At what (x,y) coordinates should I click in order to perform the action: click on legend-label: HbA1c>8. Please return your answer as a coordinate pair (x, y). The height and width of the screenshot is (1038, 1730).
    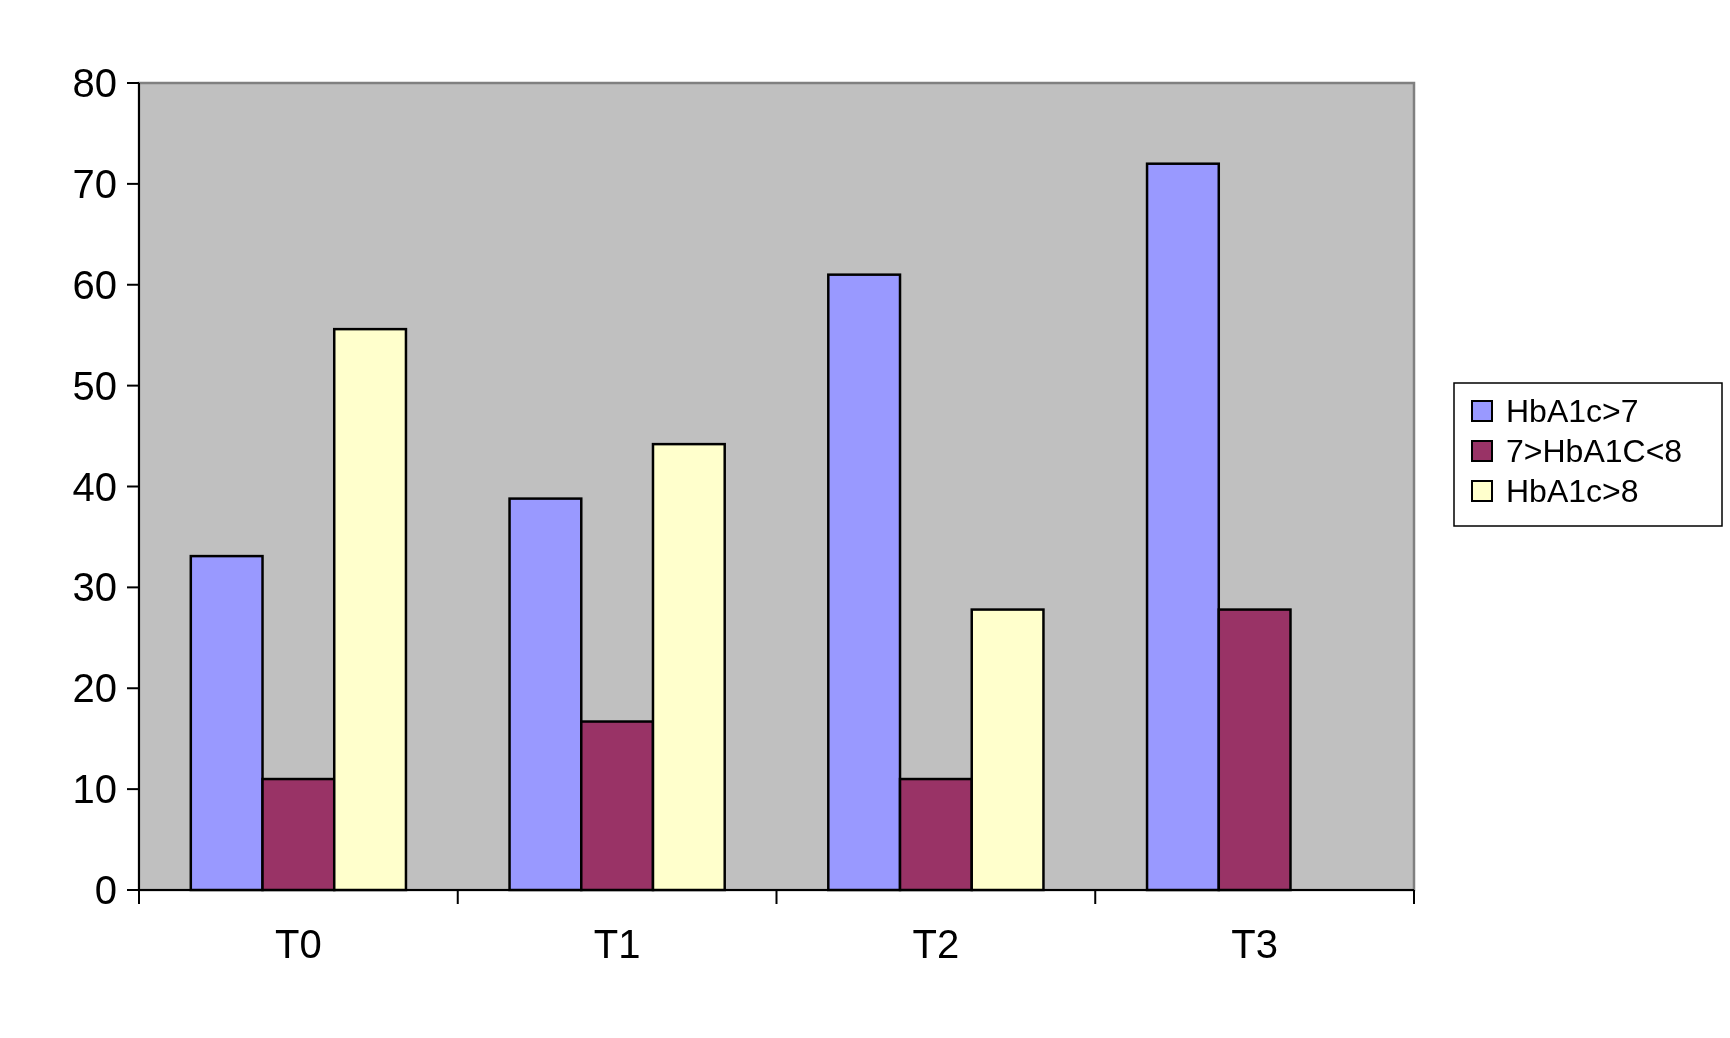
    Looking at the image, I should click on (1572, 491).